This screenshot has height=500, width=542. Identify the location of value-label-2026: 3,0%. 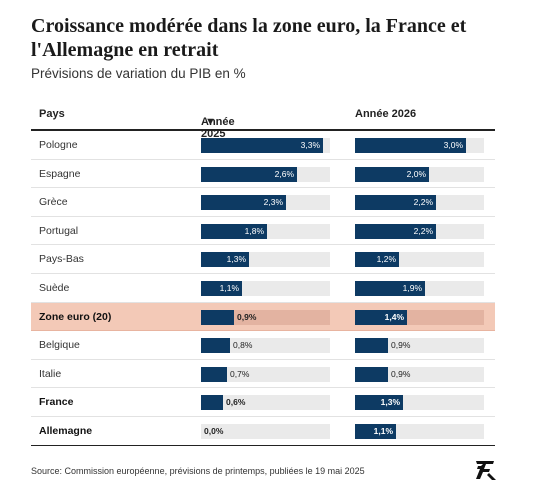
(453, 145).